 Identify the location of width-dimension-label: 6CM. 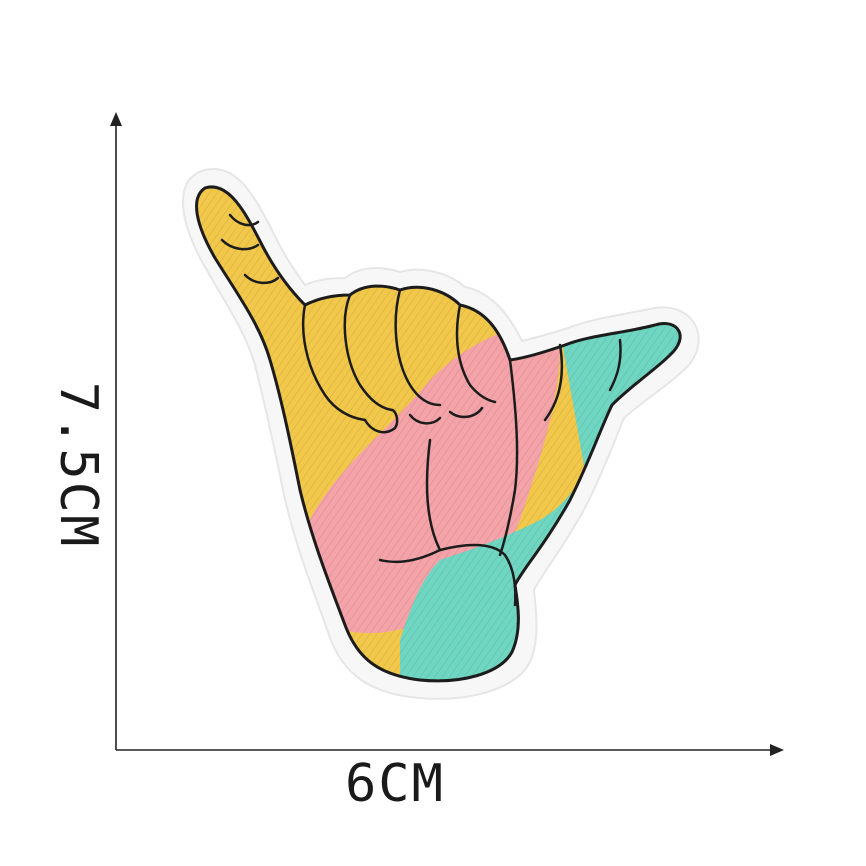
(395, 784).